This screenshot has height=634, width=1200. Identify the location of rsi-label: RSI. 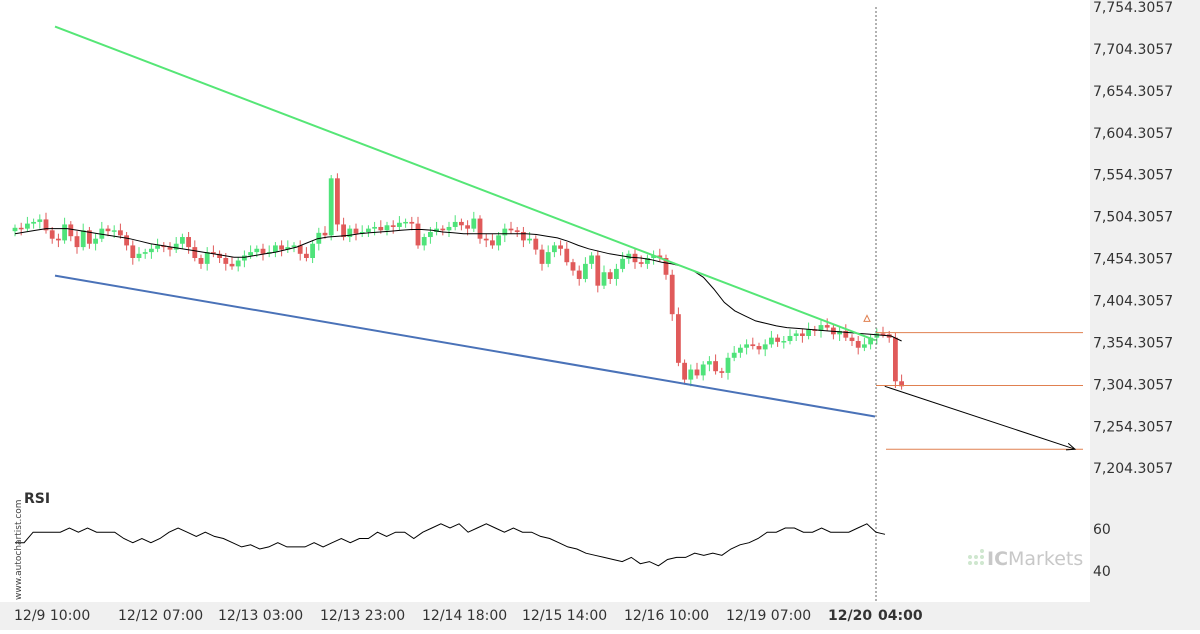
(37, 499).